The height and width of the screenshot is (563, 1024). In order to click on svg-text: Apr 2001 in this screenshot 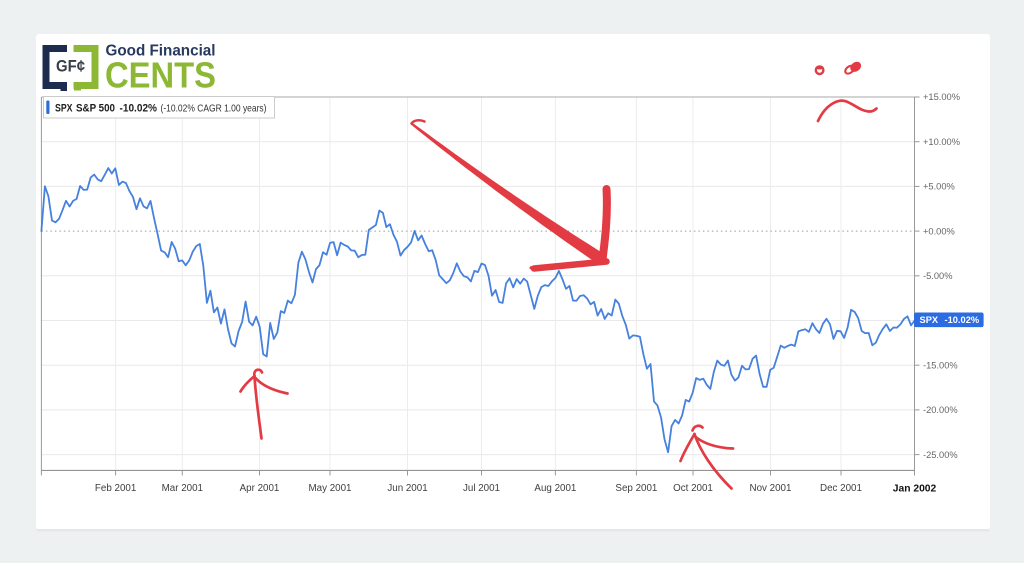, I will do `click(260, 488)`.